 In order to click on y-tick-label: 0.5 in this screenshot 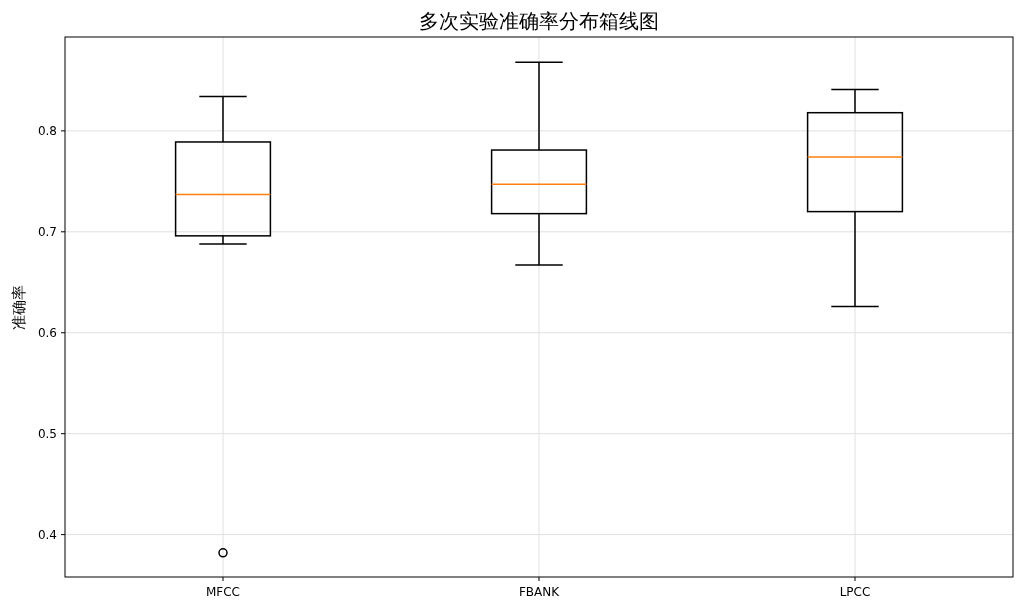, I will do `click(47, 433)`.